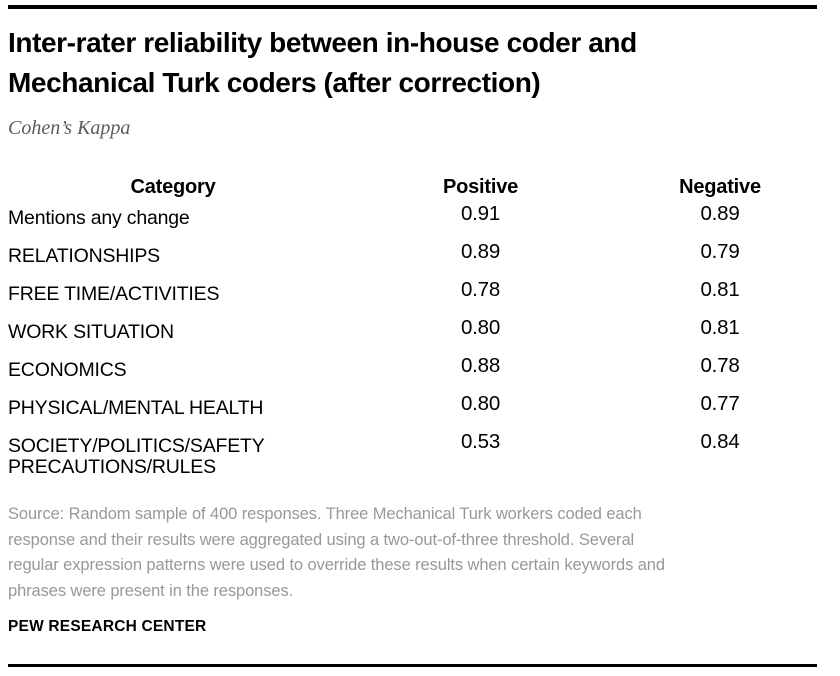  What do you see at coordinates (720, 213) in the screenshot?
I see `negative-value-cell: 0.89` at bounding box center [720, 213].